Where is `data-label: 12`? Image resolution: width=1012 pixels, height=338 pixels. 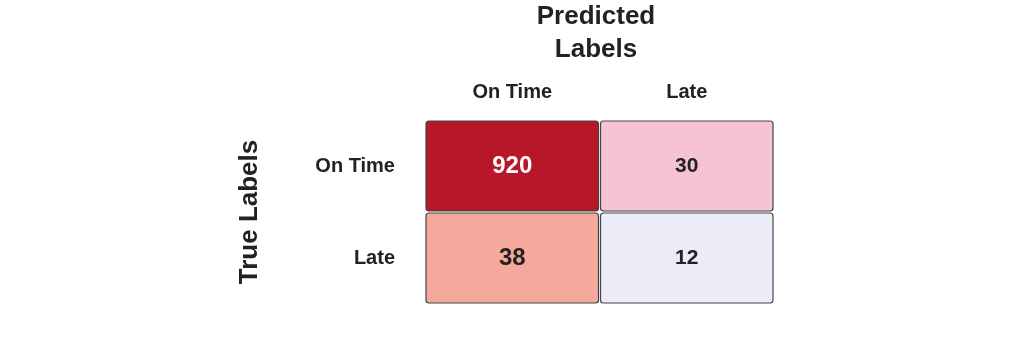 data-label: 12 is located at coordinates (687, 256).